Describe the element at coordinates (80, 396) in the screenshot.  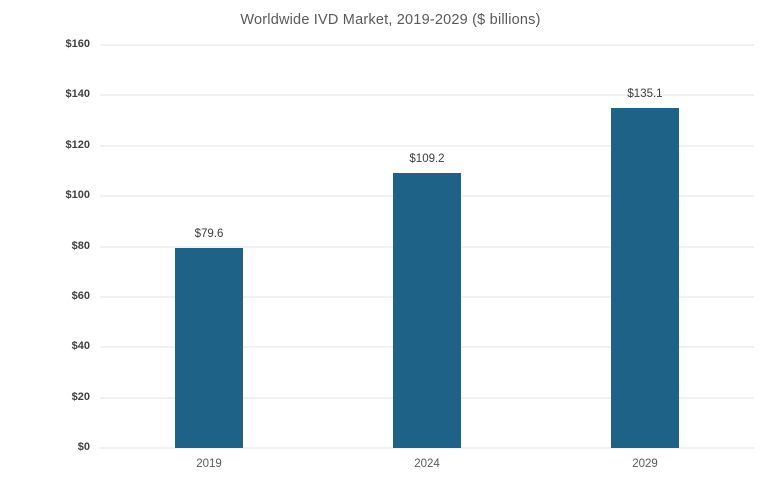
I see `y-axis-tick-label: $20` at that location.